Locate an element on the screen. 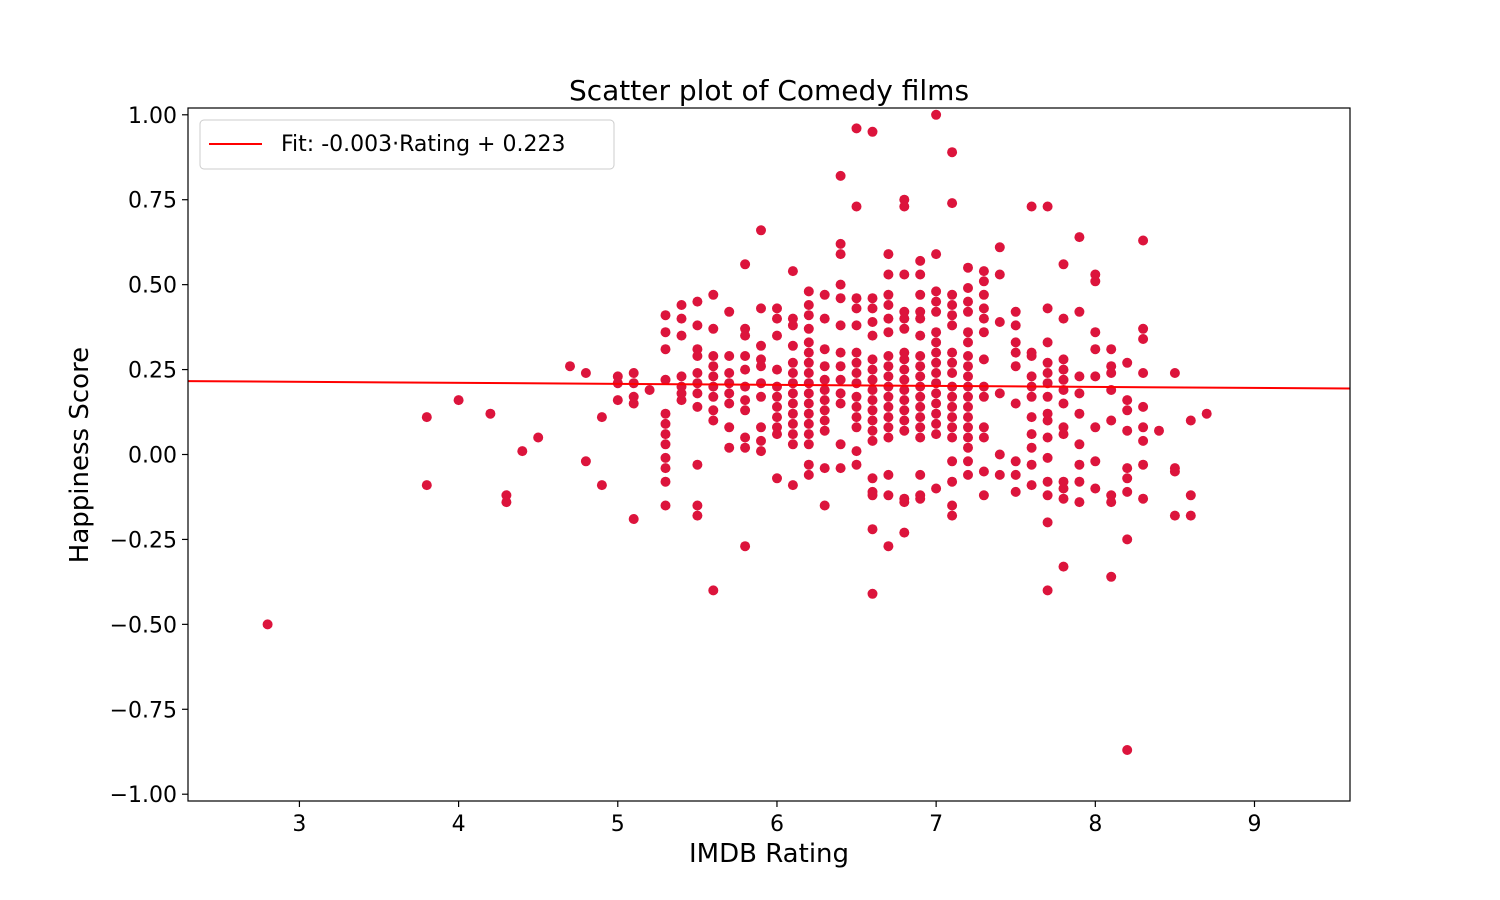 This screenshot has width=1500, height=900. x-tick-label-6: 6 is located at coordinates (777, 824).